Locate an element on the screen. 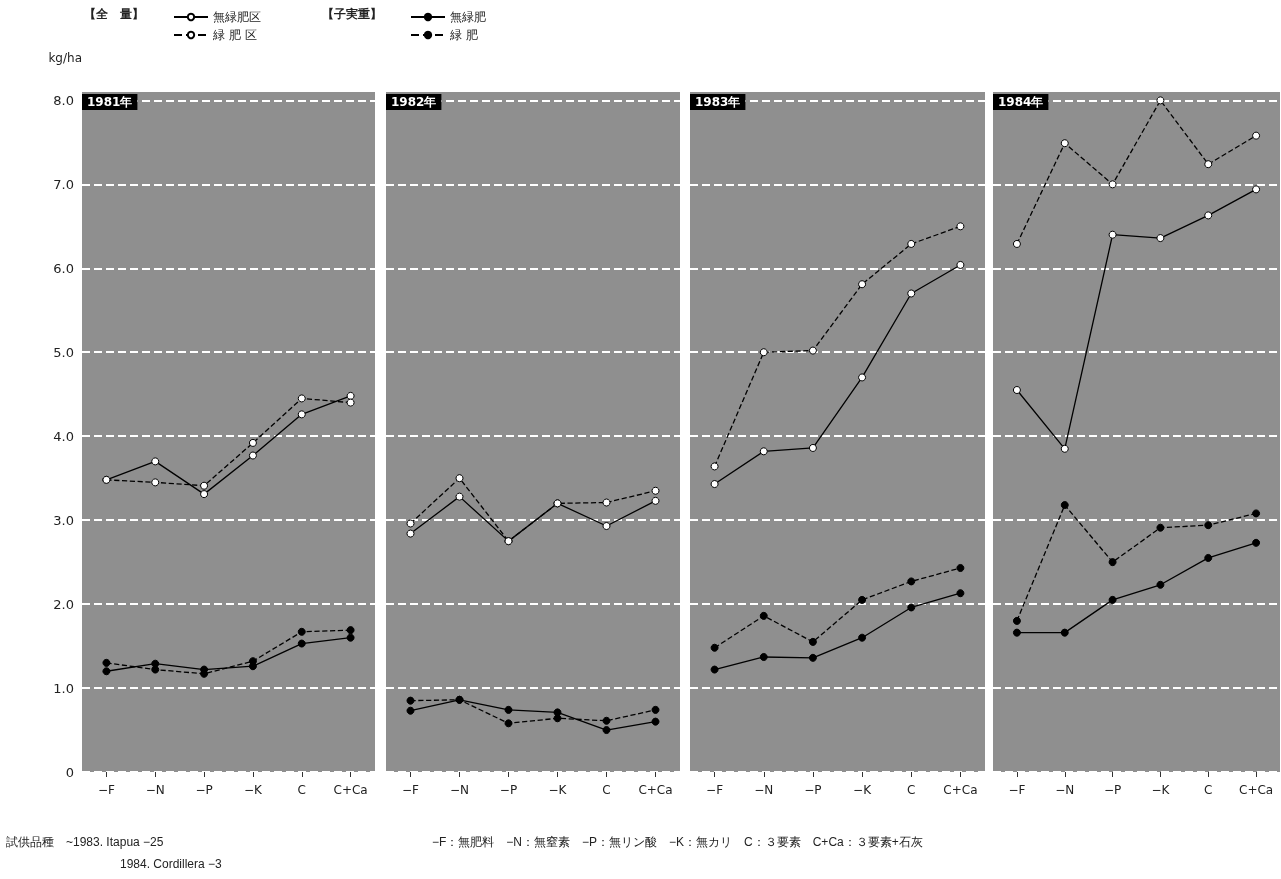 This screenshot has height=879, width=1281. text: −F：無肥料 −N：無窒素 −P：無リン酸 −K：無カリ C：３要素 C+Ca：３要素+石灰 is located at coordinates (677, 842).